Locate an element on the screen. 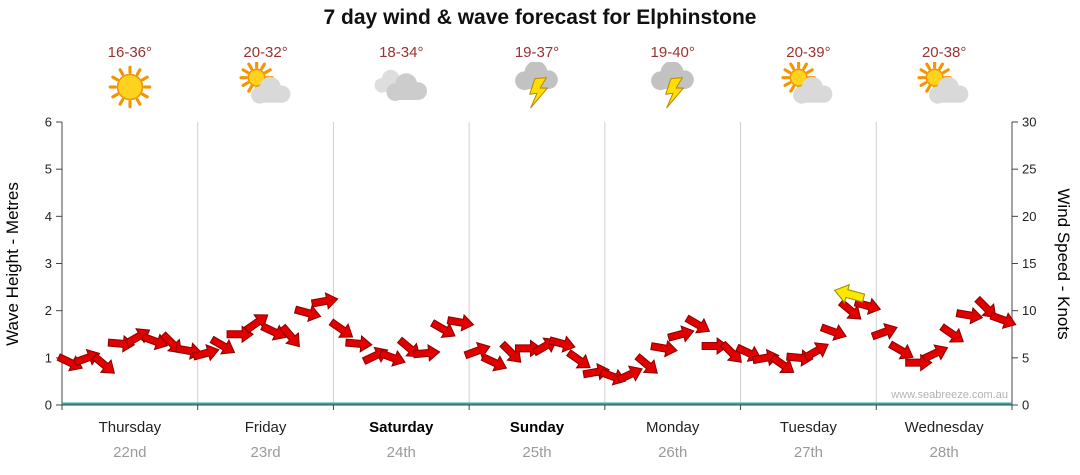 The height and width of the screenshot is (475, 1080). day-temperature-range: 19-40° is located at coordinates (672, 52).